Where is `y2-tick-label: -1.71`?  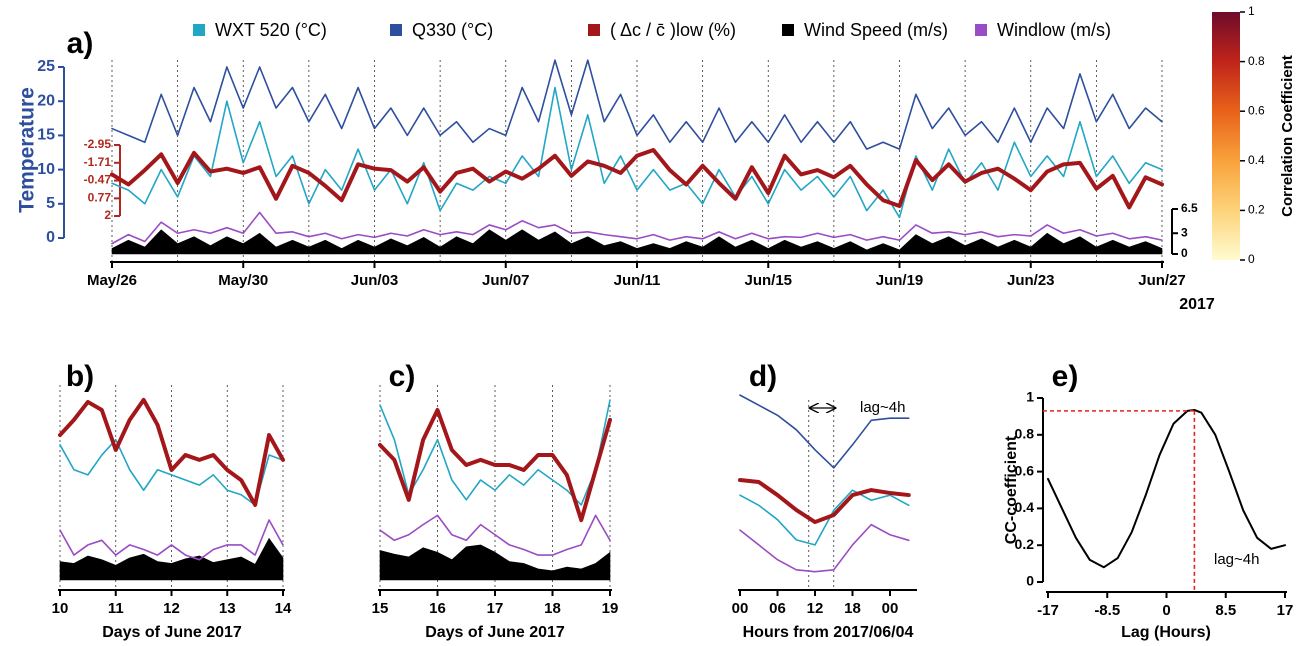
y2-tick-label: -1.71 is located at coordinates (98, 162).